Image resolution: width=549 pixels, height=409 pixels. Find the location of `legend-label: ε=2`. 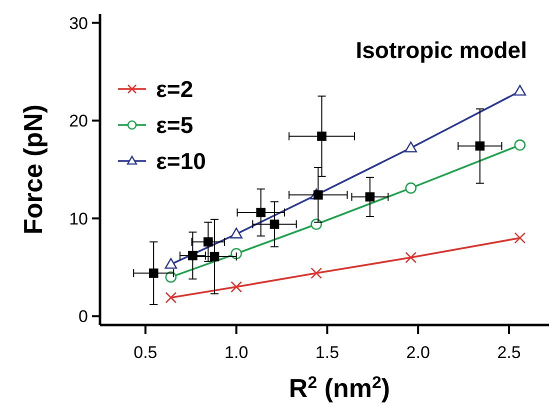

legend-label: ε=2 is located at coordinates (175, 89).